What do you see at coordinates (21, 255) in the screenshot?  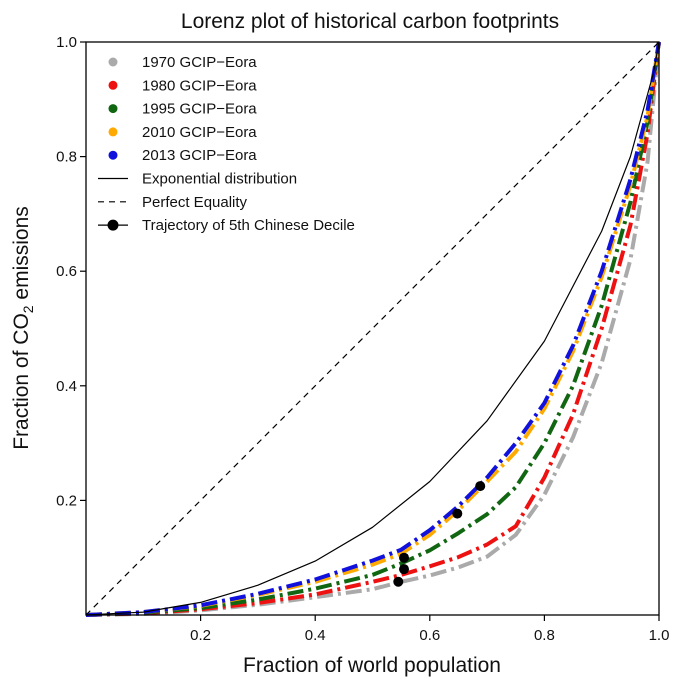 I see `y-axis-label-suffix: emissions` at bounding box center [21, 255].